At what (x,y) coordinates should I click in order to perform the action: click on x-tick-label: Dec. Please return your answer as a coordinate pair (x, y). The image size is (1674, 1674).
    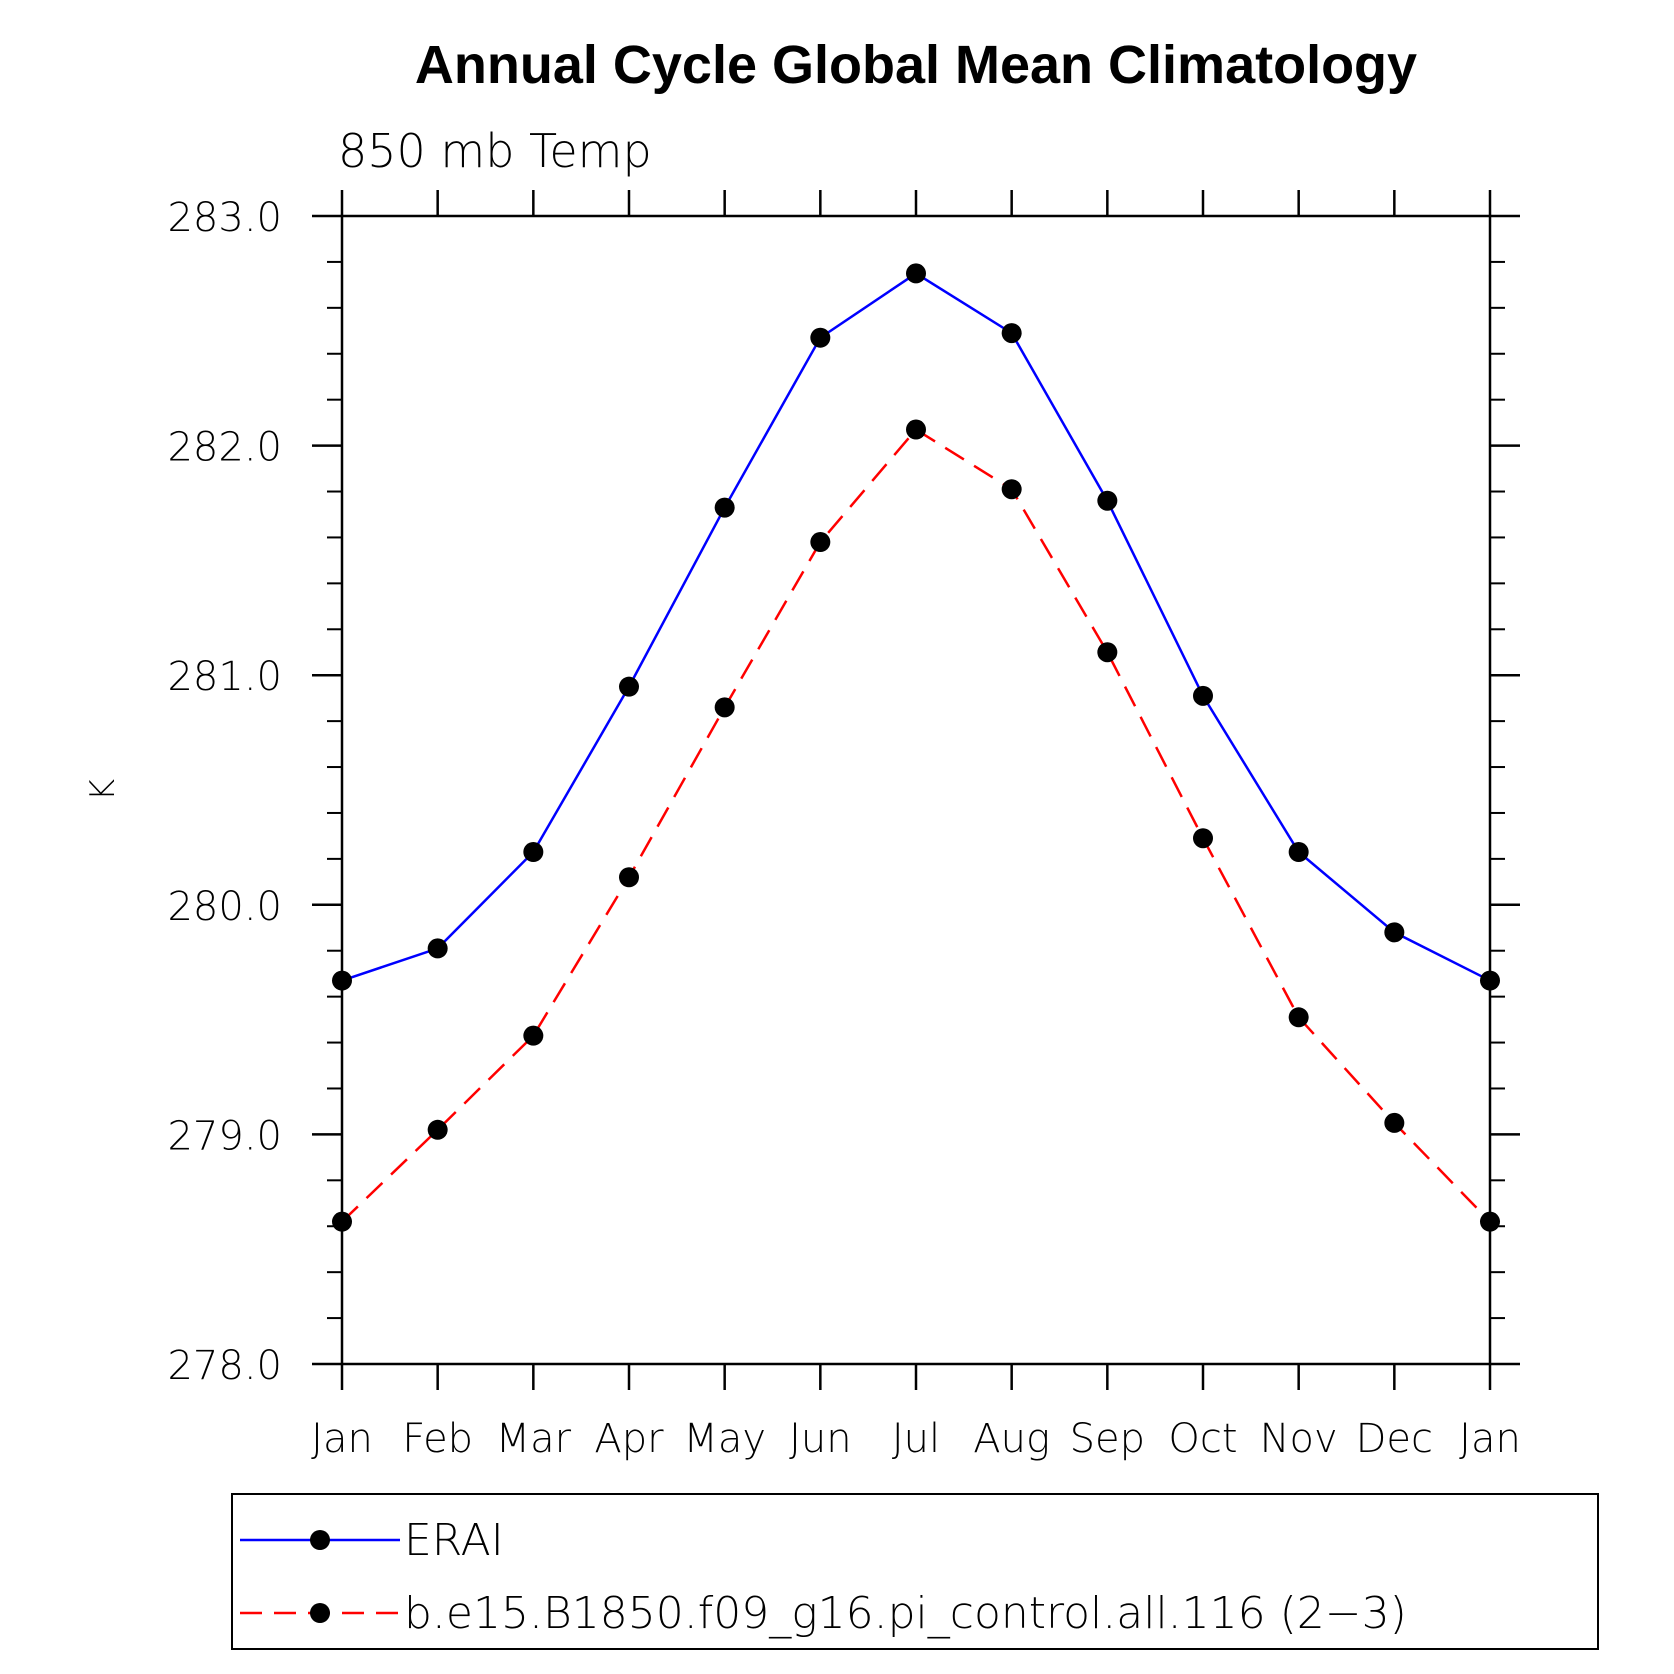
    Looking at the image, I should click on (1394, 1439).